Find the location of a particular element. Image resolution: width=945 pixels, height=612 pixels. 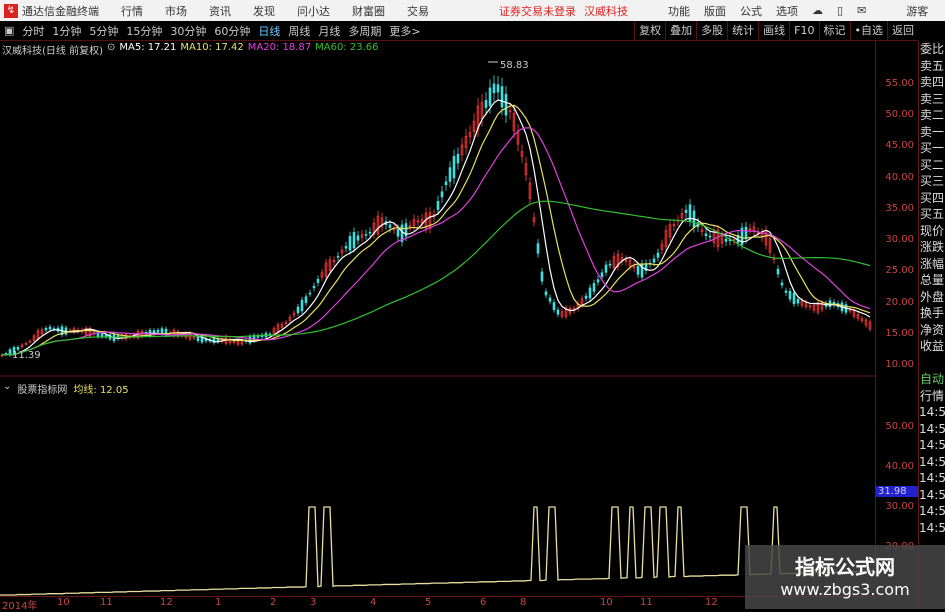

tool-adjust: 复权 is located at coordinates (649, 31).